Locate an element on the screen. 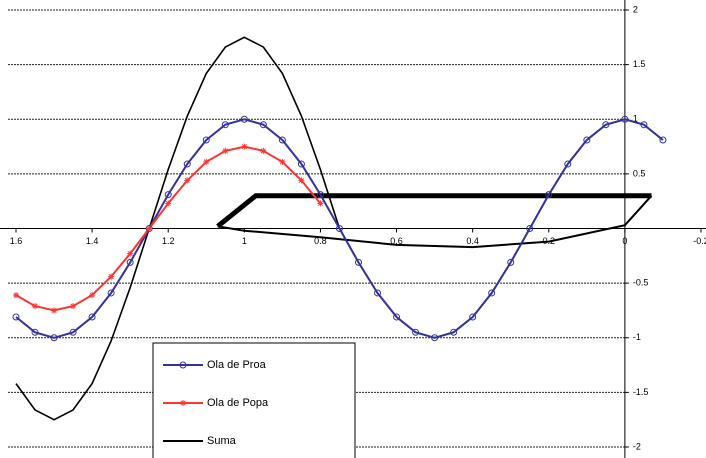  x-tick-label: 1.2 is located at coordinates (168, 241).